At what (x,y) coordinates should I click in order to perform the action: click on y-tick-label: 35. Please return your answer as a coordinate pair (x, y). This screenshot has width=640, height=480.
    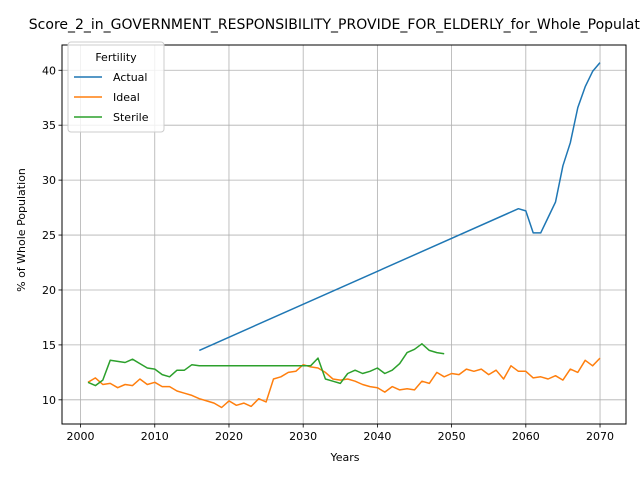
    Looking at the image, I should click on (49, 125).